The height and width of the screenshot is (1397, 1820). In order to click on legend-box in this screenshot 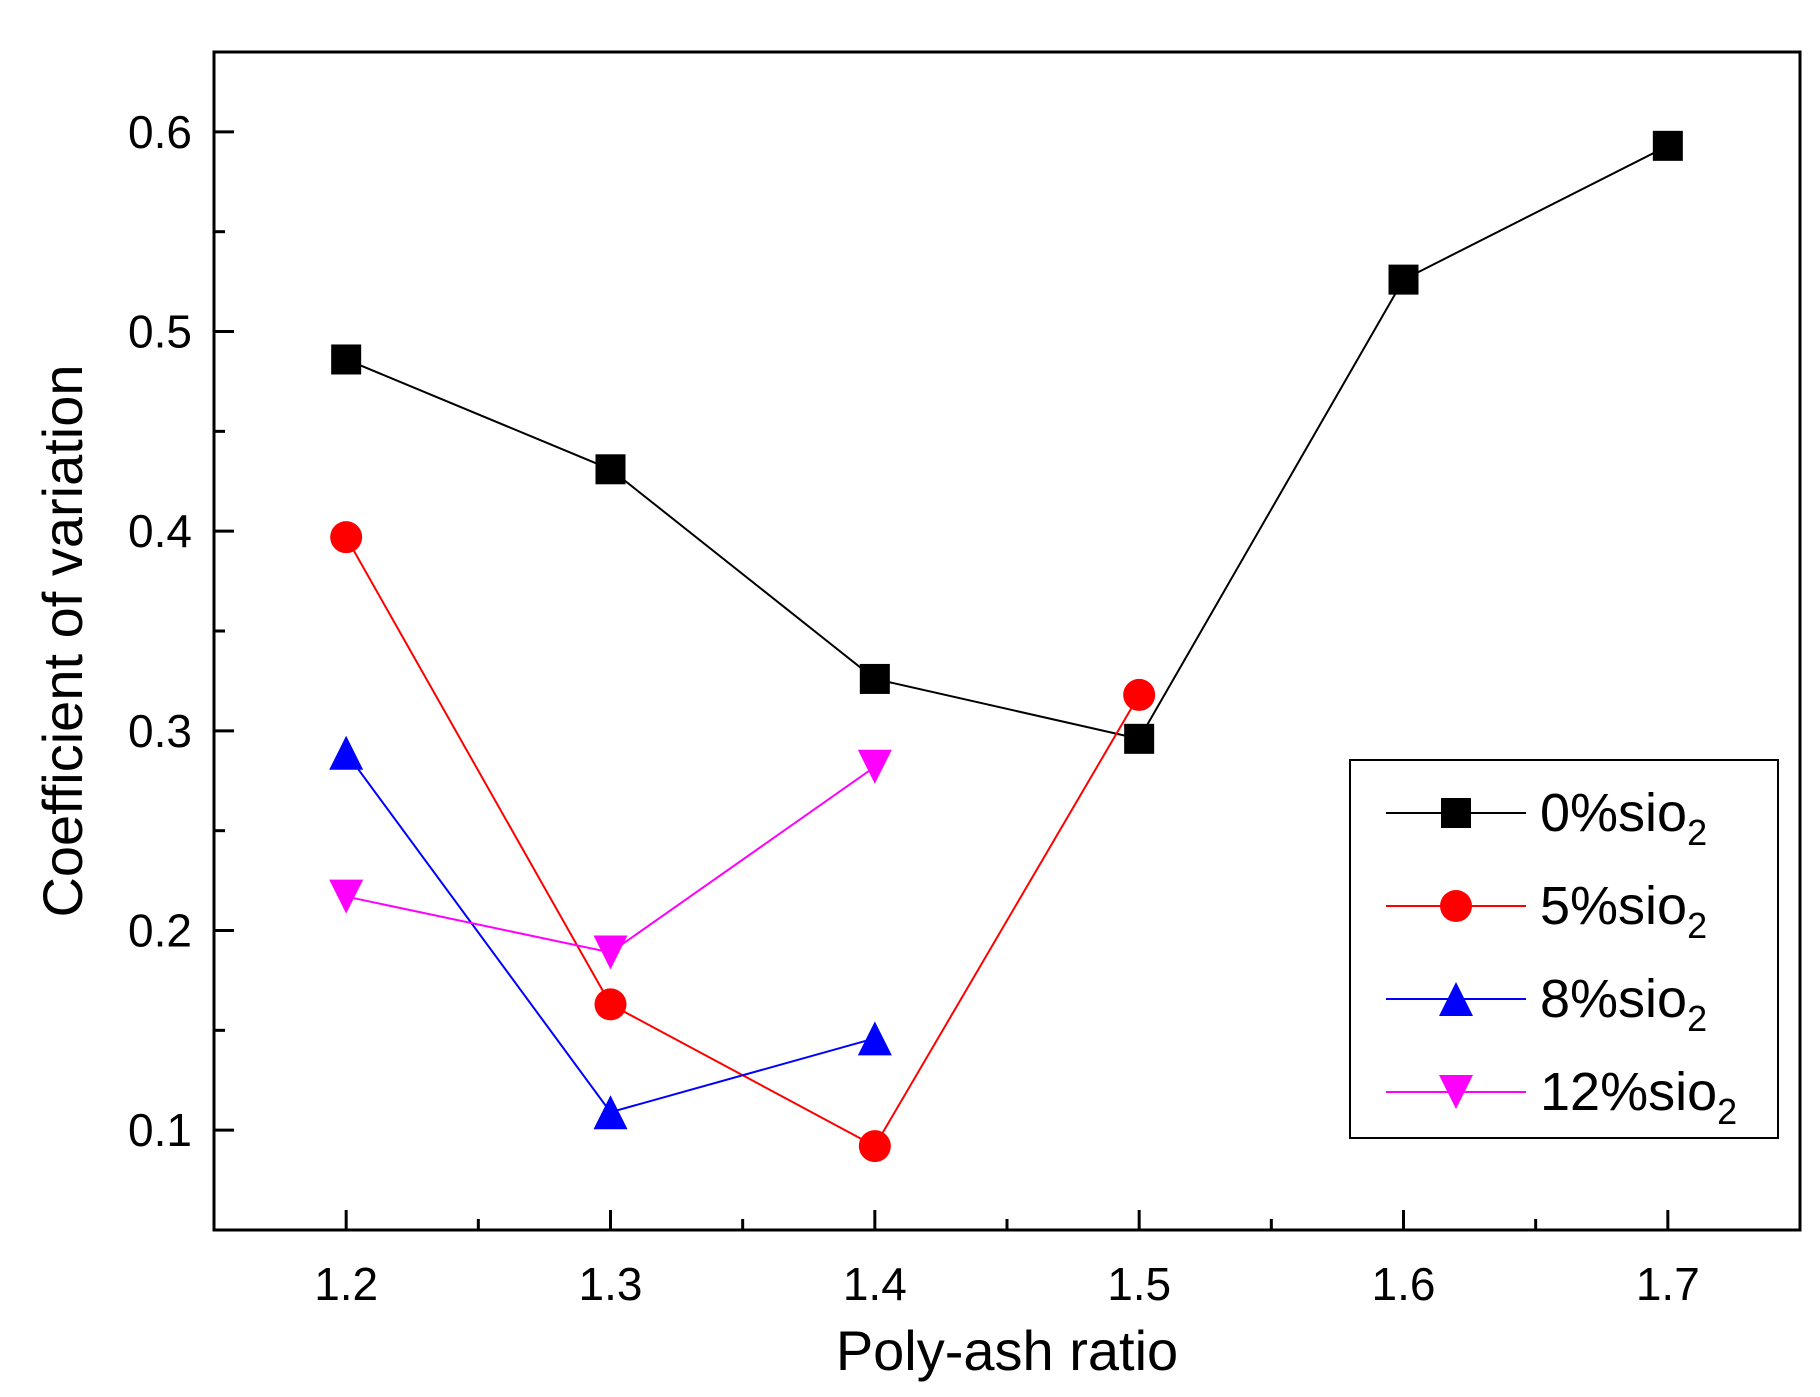, I will do `click(1564, 949)`.